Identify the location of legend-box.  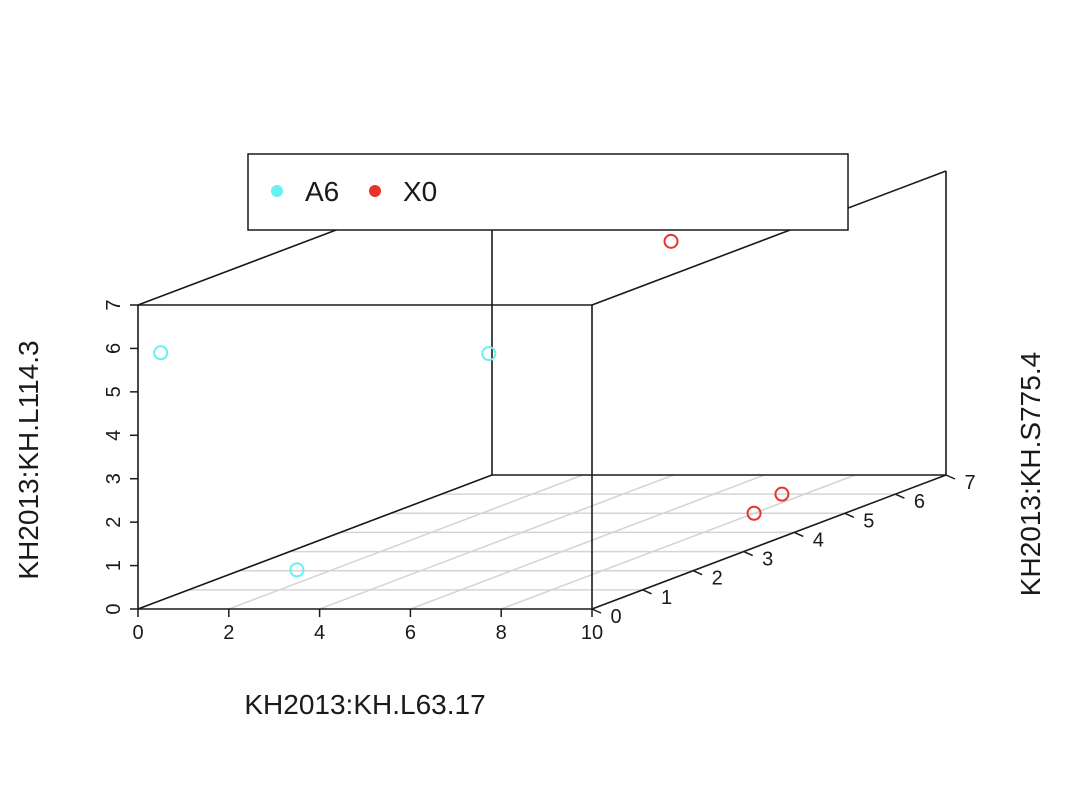
(548, 192).